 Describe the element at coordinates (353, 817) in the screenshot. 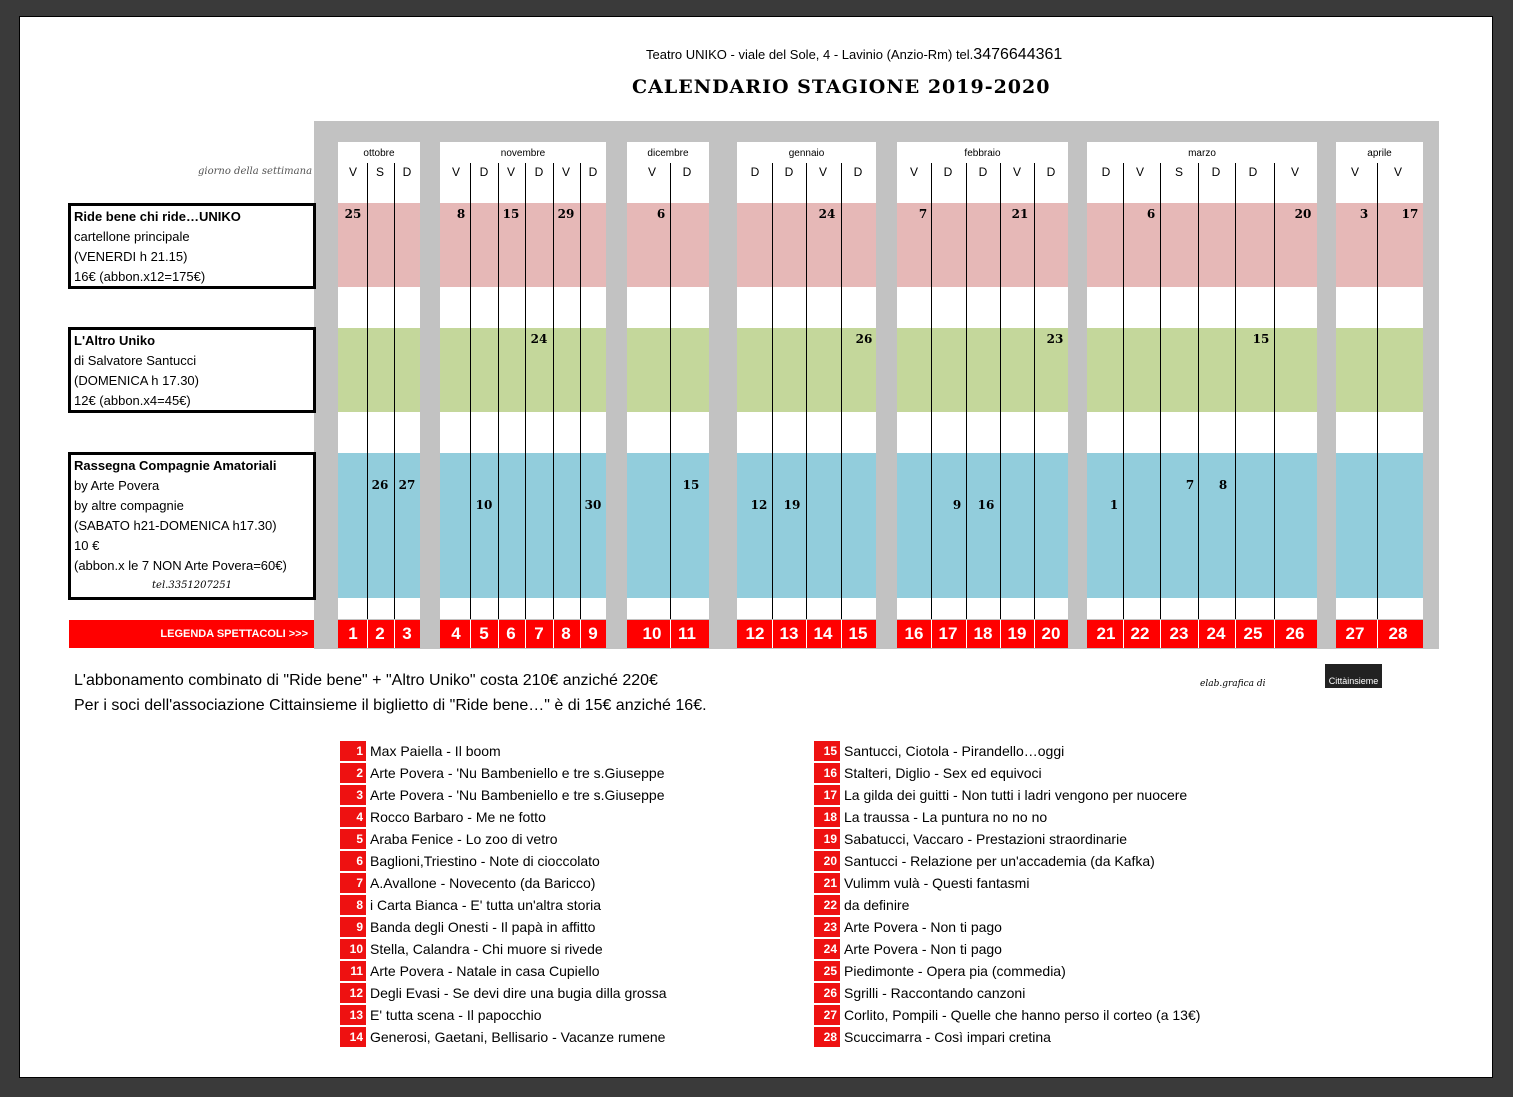

I see `show-number: 4` at that location.